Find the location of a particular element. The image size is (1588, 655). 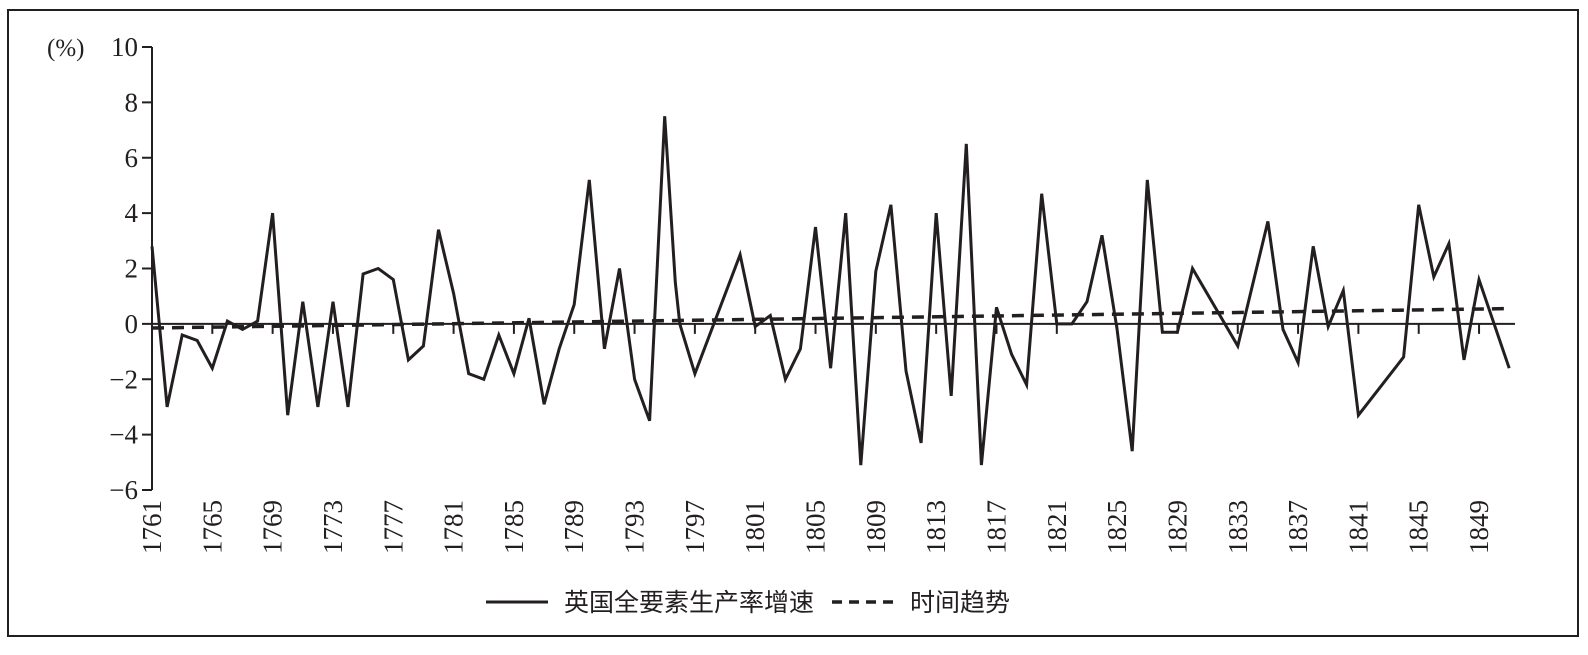

y-tick-label: 0 is located at coordinates (132, 324).